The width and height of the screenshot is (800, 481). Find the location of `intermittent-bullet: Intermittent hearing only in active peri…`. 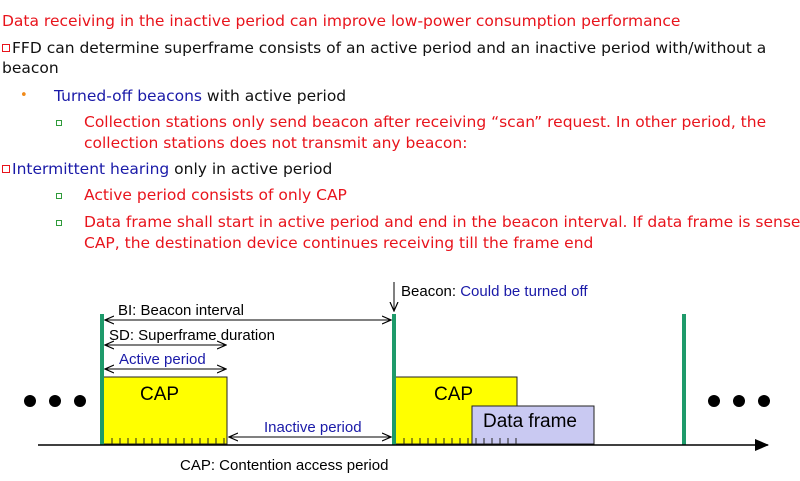

intermittent-bullet: Intermittent hearing only in active peri… is located at coordinates (167, 169).